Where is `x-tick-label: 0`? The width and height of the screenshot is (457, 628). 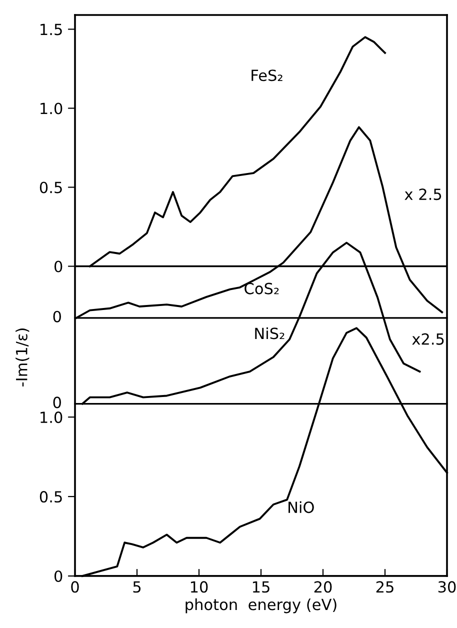 x-tick-label: 0 is located at coordinates (75, 587).